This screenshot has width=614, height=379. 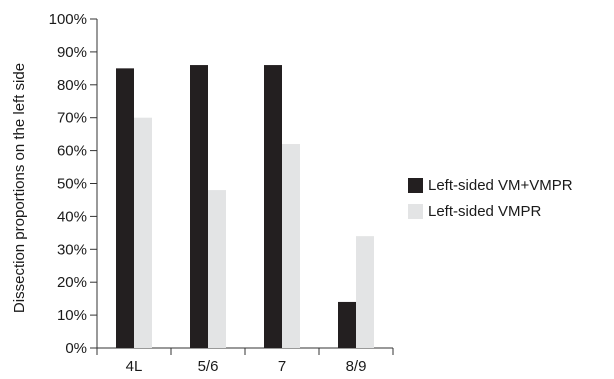 I want to click on y-tick-label: 40%, so click(x=72, y=216).